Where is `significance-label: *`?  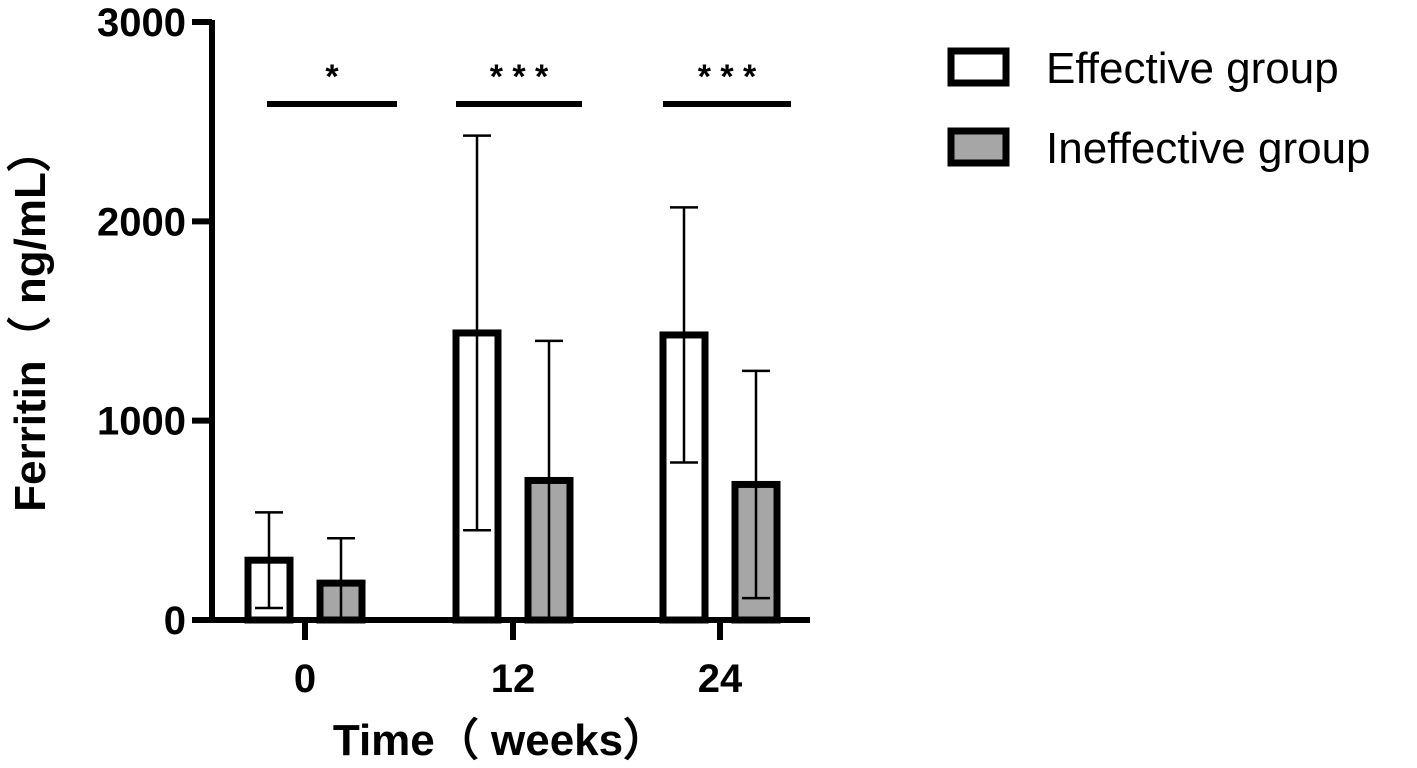 significance-label: * is located at coordinates (332, 77).